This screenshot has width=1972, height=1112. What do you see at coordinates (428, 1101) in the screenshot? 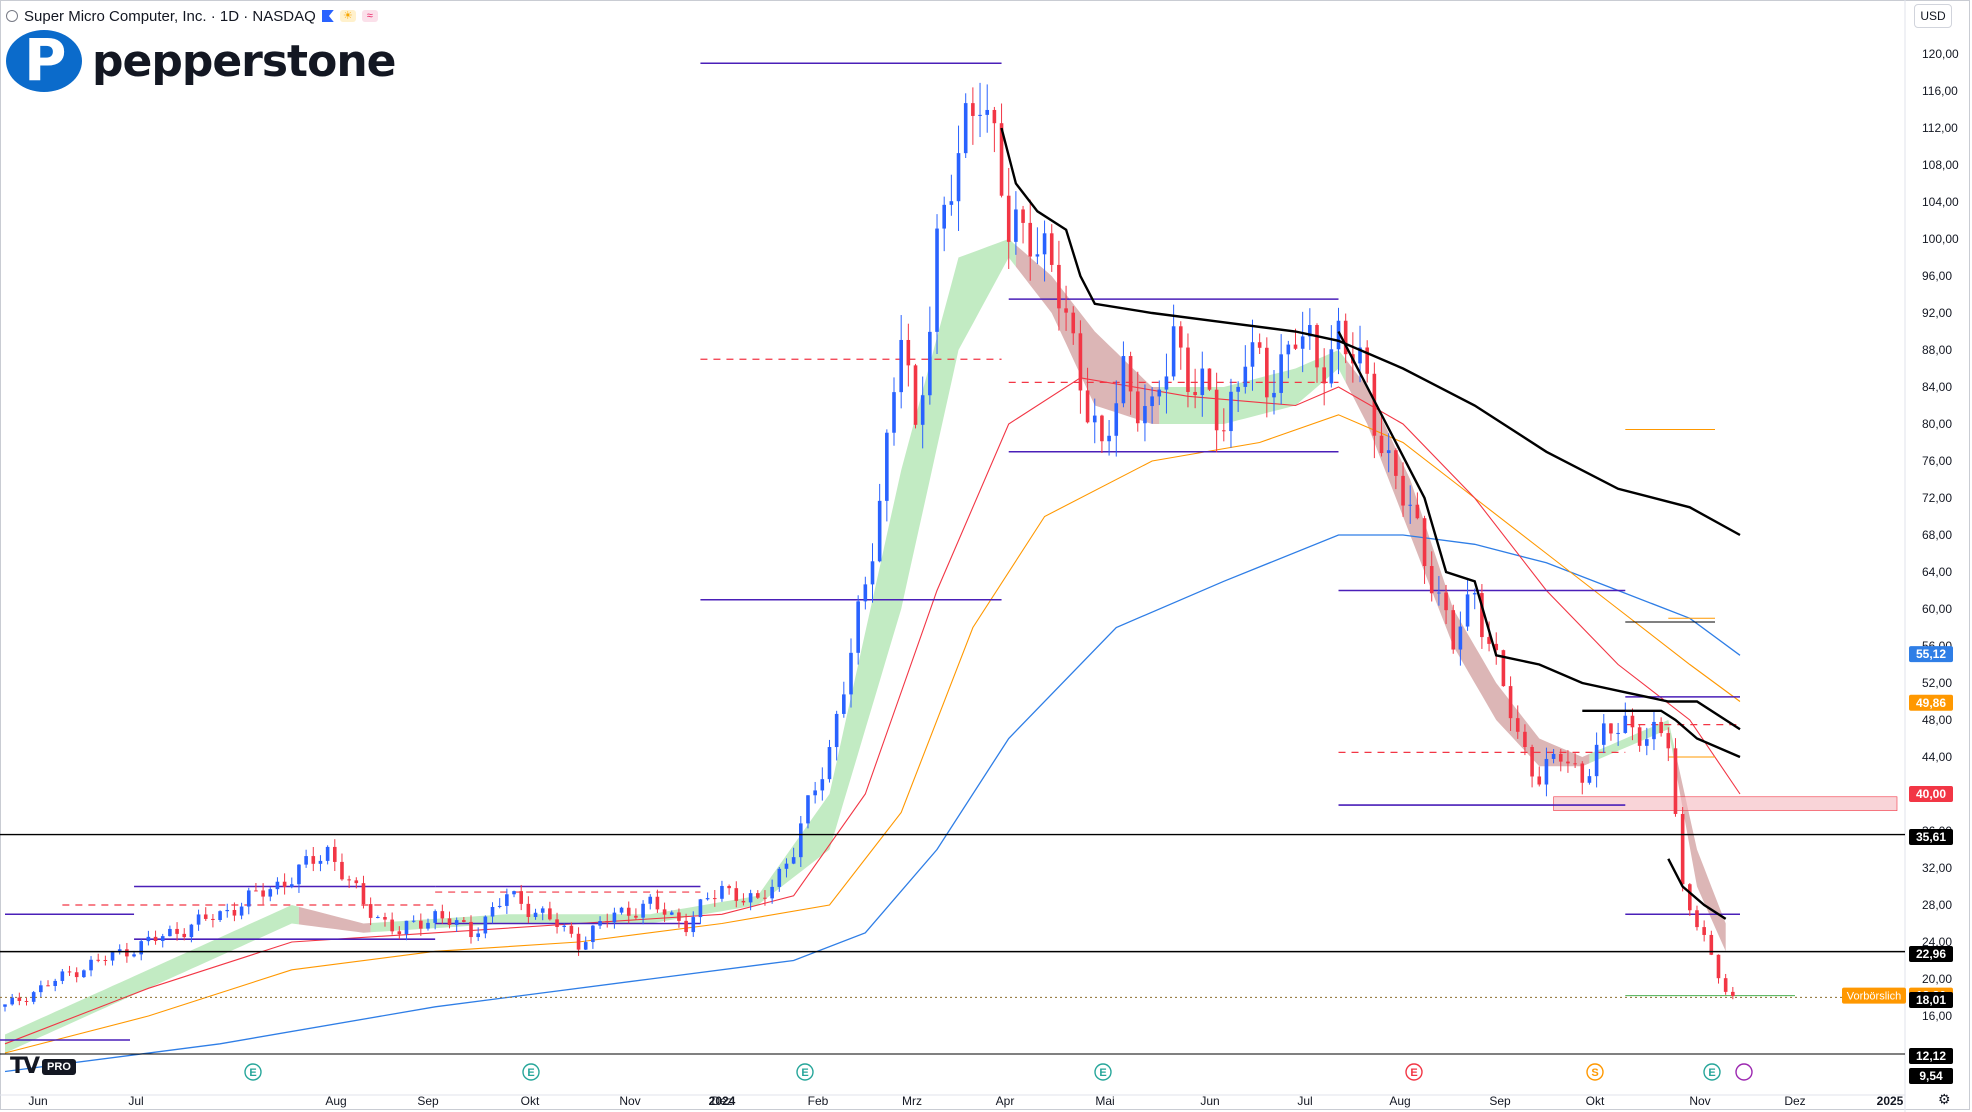
I see `x-tick-label: Sep` at bounding box center [428, 1101].